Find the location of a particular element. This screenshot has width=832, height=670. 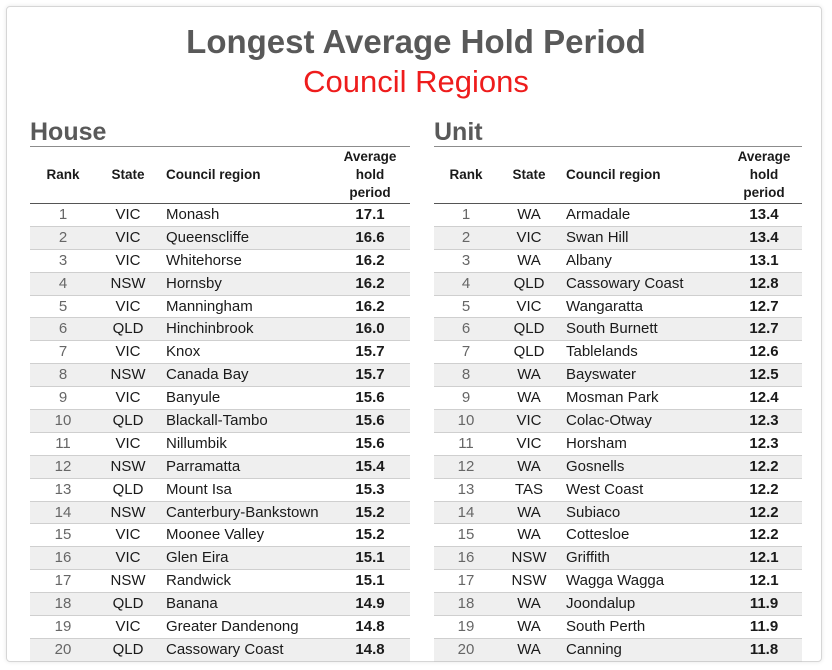

region-cell: Griffith is located at coordinates (588, 558).